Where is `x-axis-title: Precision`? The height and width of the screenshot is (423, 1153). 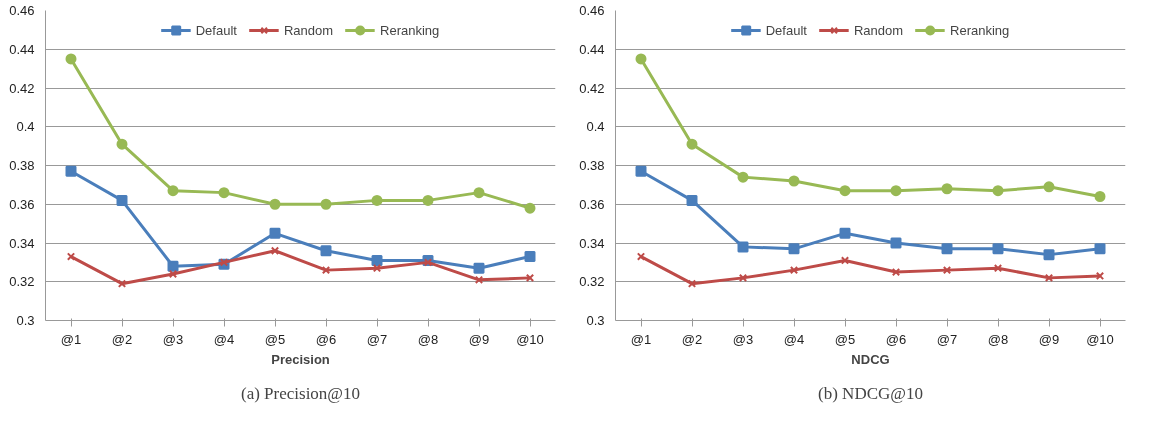 x-axis-title: Precision is located at coordinates (300, 359).